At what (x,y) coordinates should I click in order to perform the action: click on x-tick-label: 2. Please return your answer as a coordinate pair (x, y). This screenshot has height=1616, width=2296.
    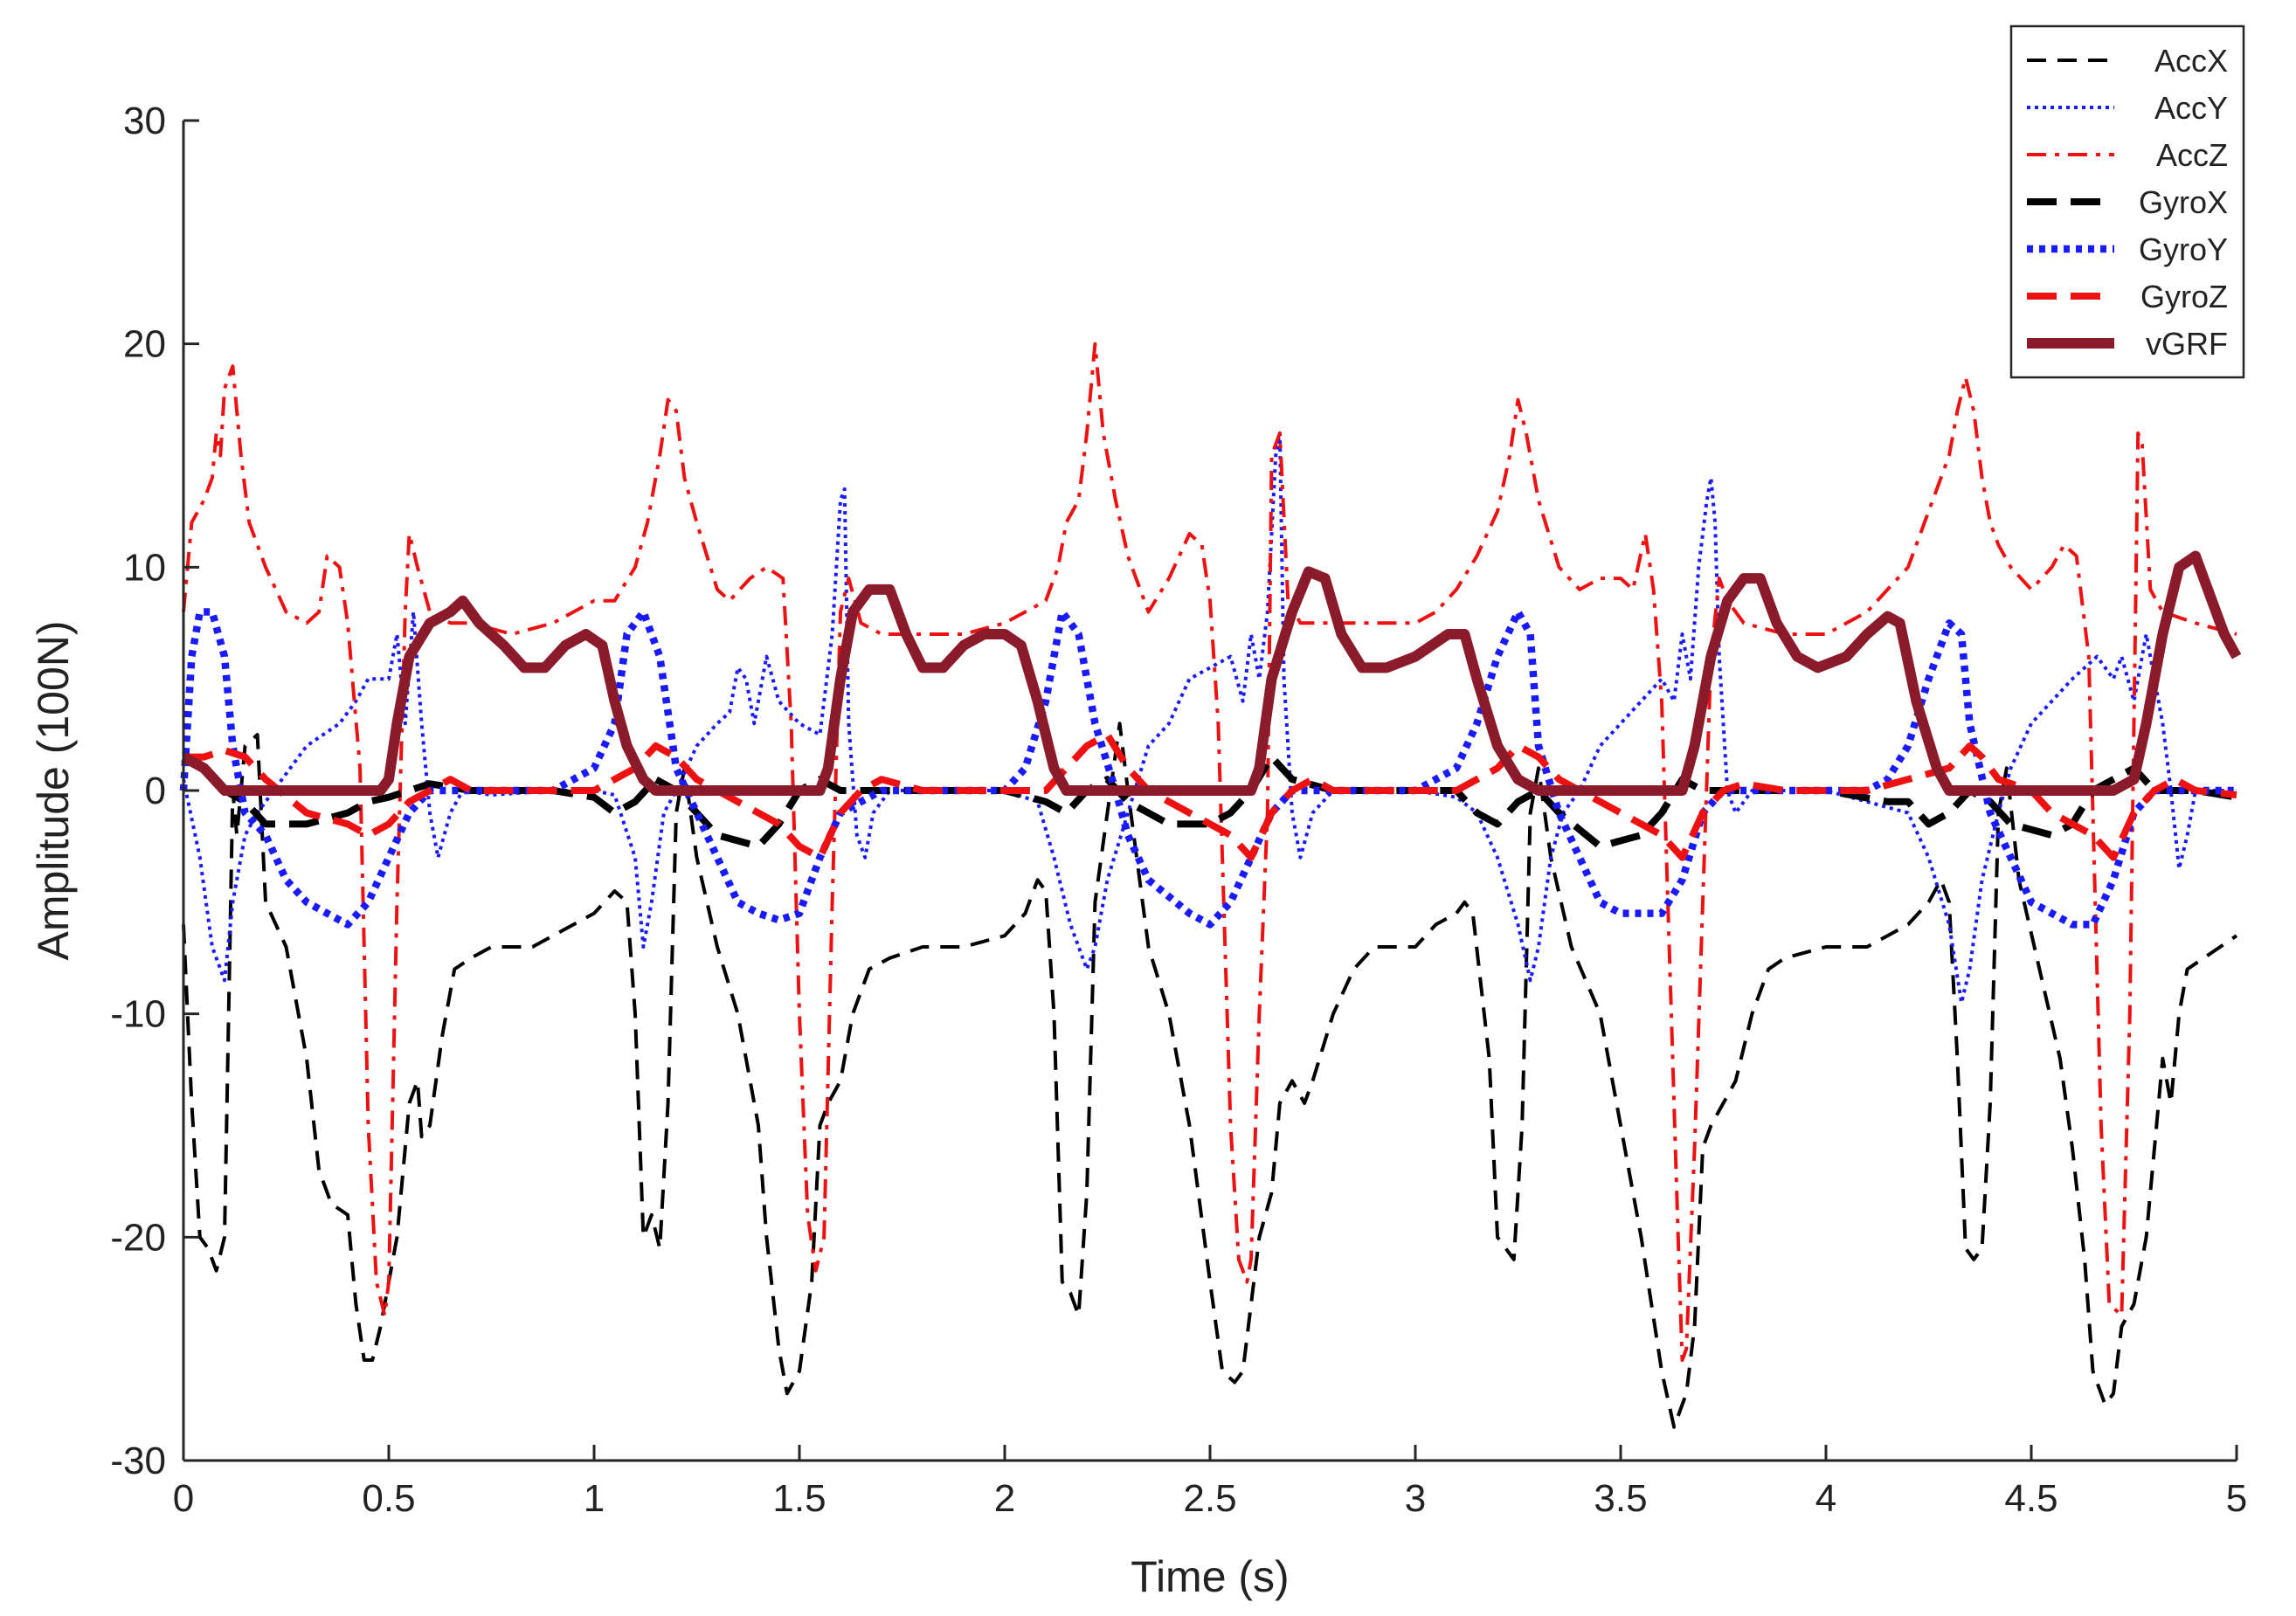
    Looking at the image, I should click on (1004, 1498).